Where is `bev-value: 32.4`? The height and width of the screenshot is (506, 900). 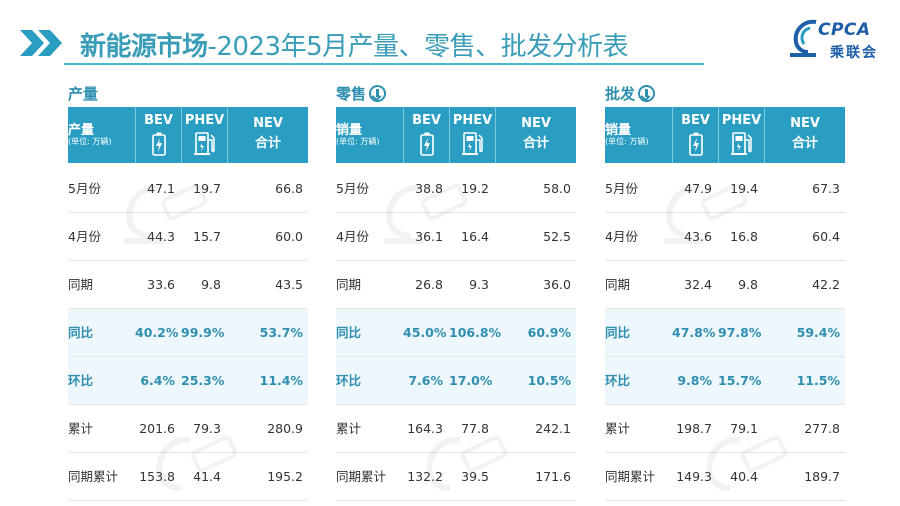
bev-value: 32.4 is located at coordinates (698, 284).